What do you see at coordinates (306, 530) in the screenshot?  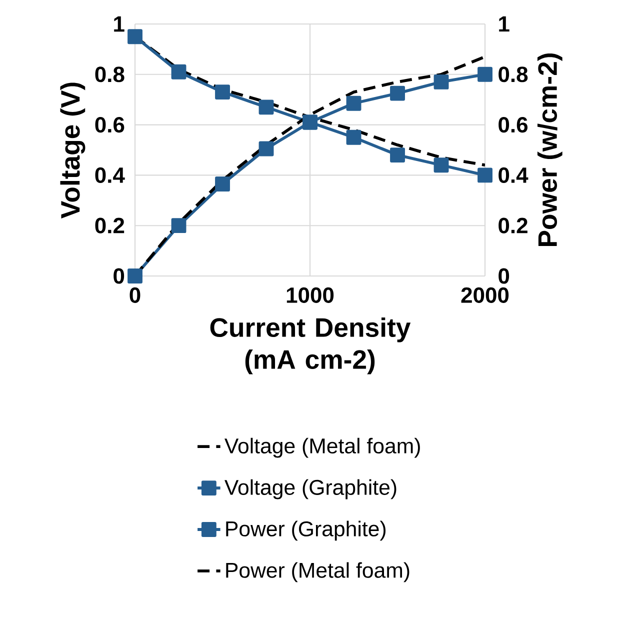 I see `legend-label: Power (Graphite)` at bounding box center [306, 530].